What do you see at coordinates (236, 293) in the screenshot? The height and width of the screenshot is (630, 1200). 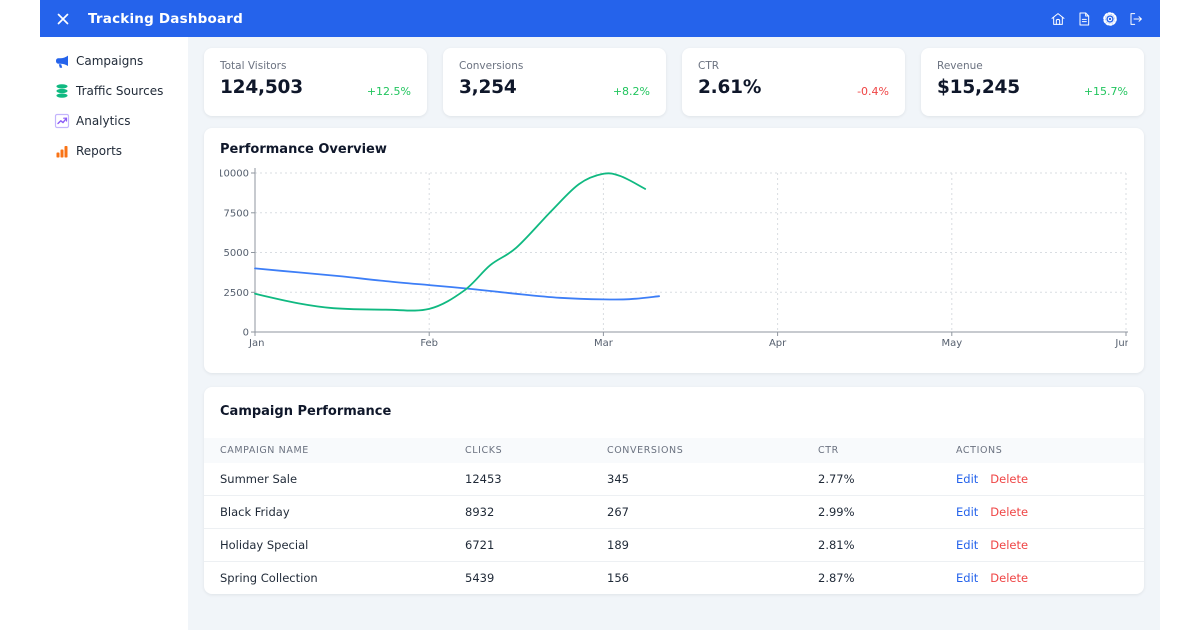 I see `svg-text: 2500` at bounding box center [236, 293].